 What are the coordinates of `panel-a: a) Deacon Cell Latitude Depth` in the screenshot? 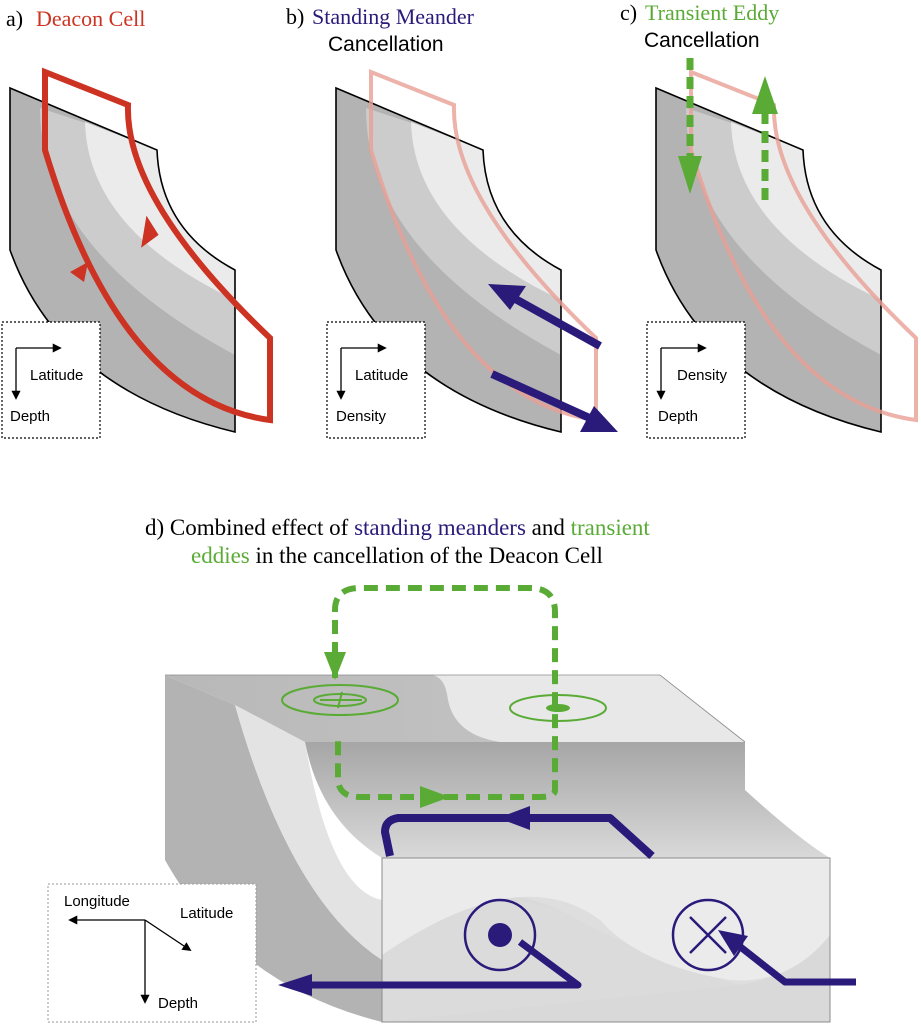 It's located at (137, 222).